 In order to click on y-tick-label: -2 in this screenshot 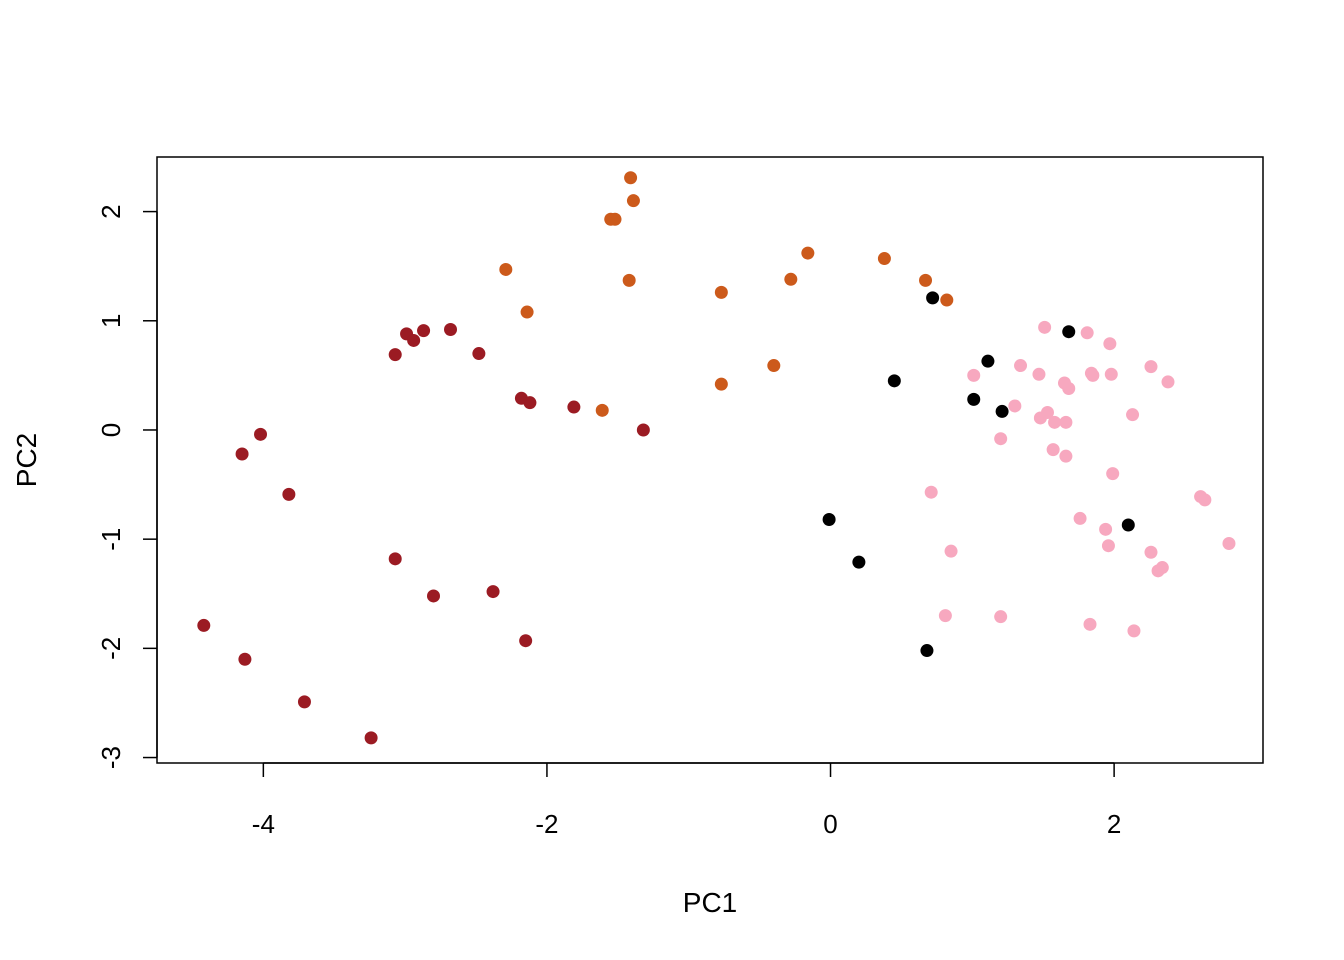, I will do `click(111, 648)`.